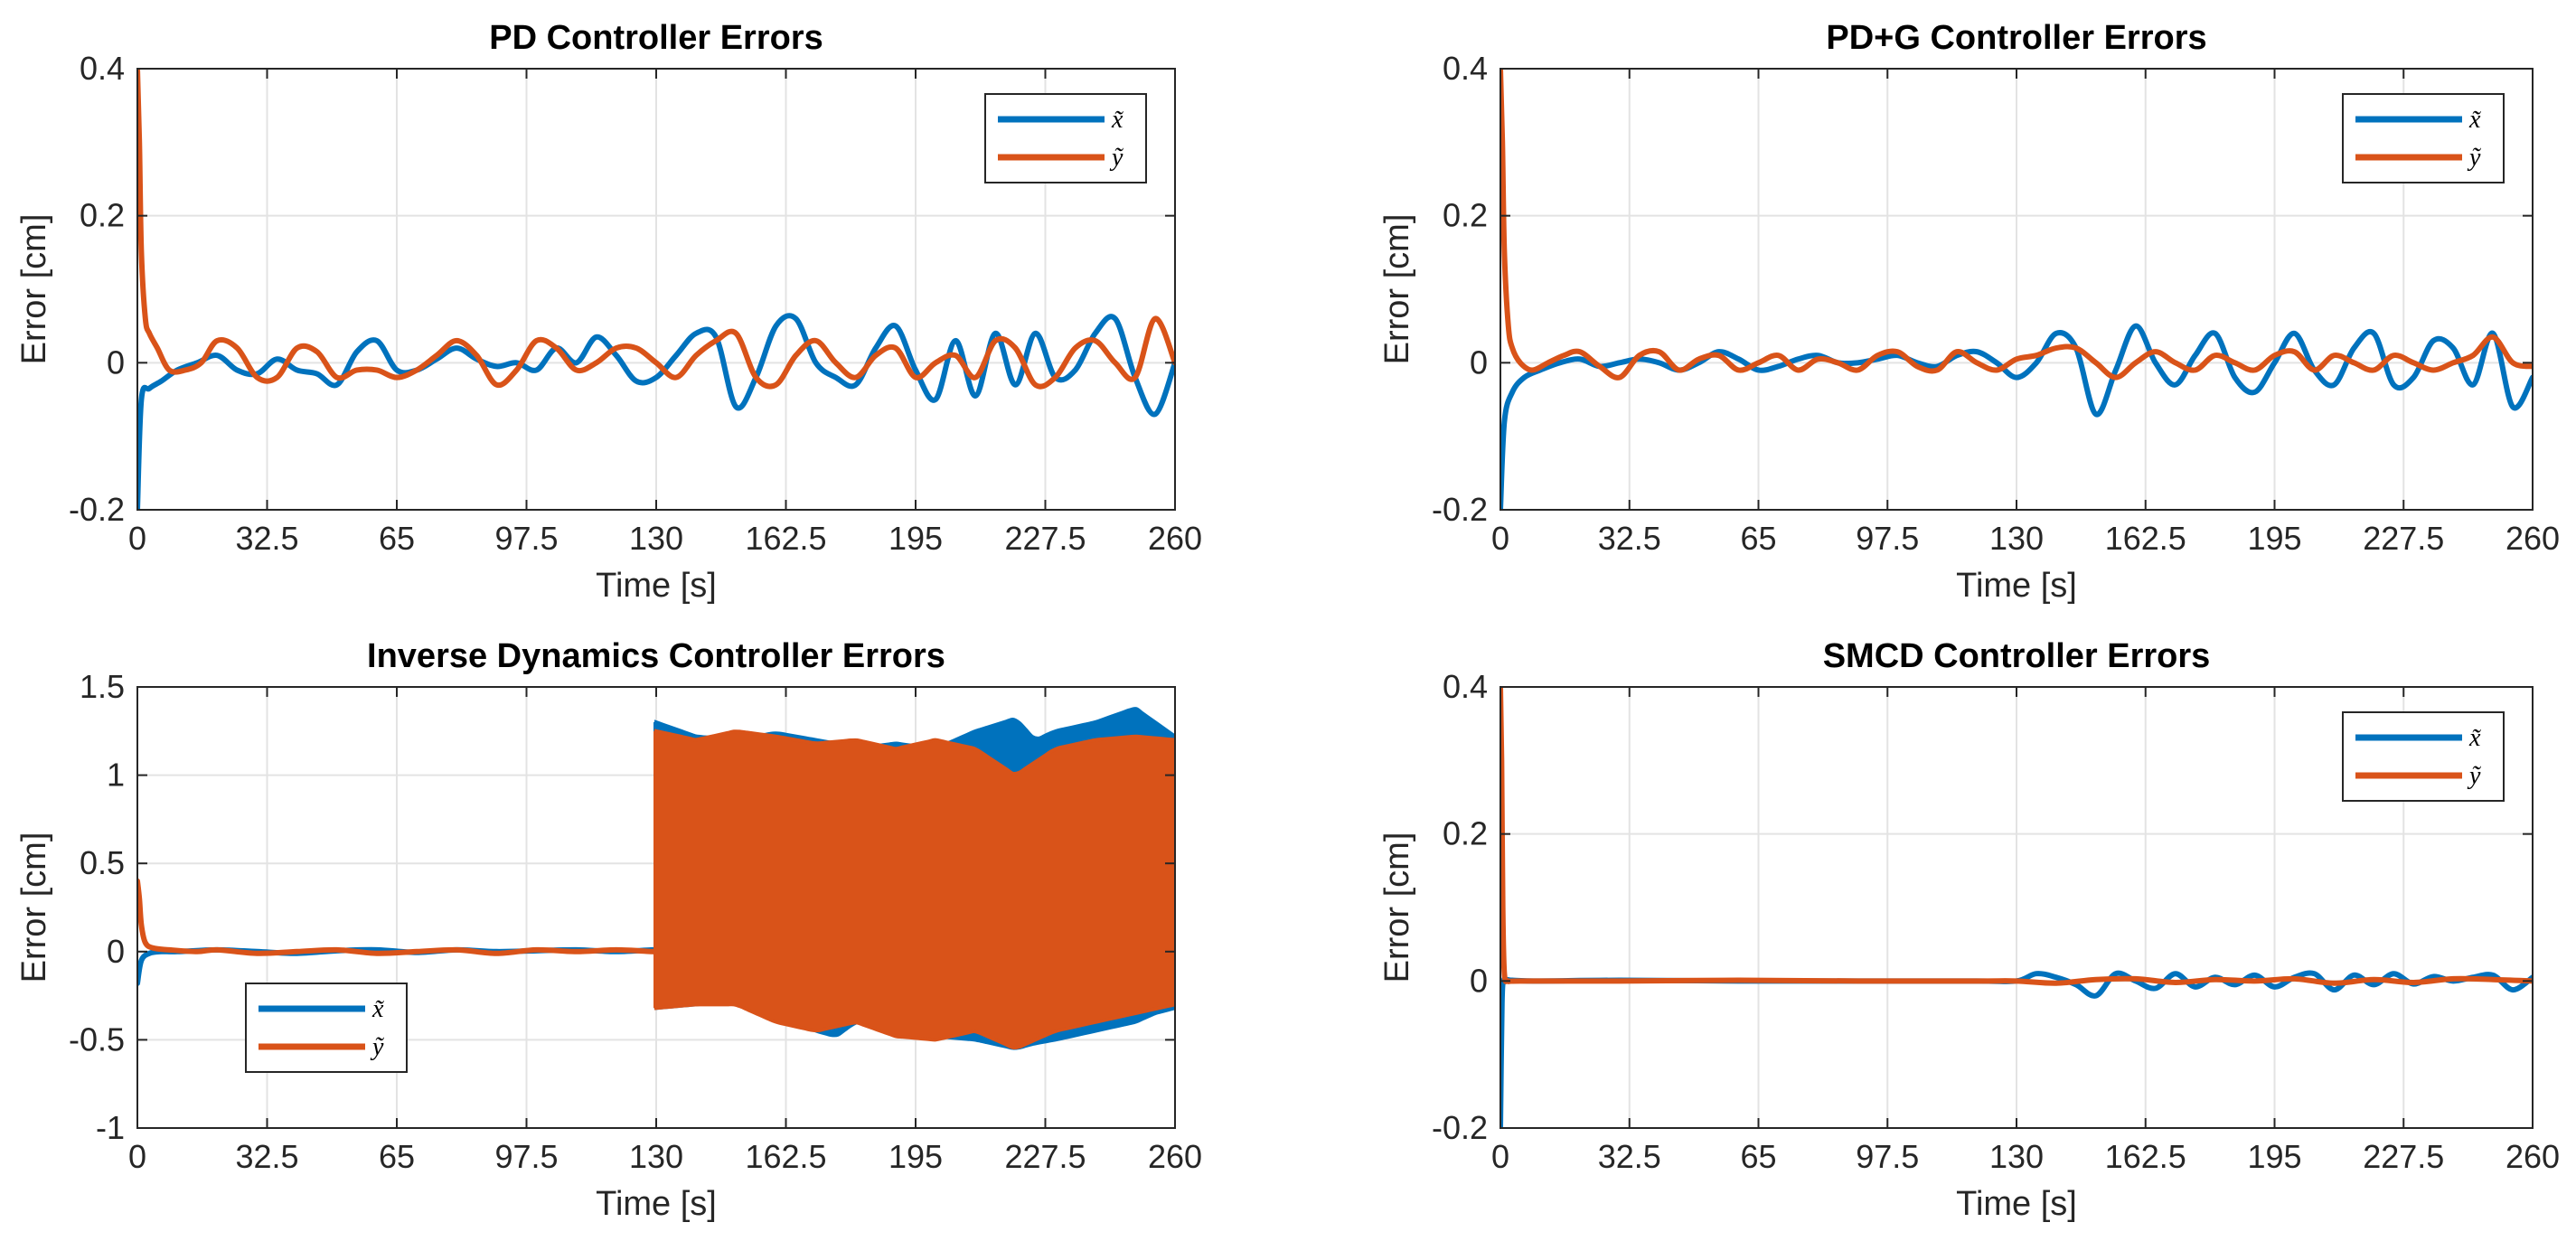 The image size is (2576, 1260). What do you see at coordinates (102, 862) in the screenshot?
I see `y-tick-label: 0.5` at bounding box center [102, 862].